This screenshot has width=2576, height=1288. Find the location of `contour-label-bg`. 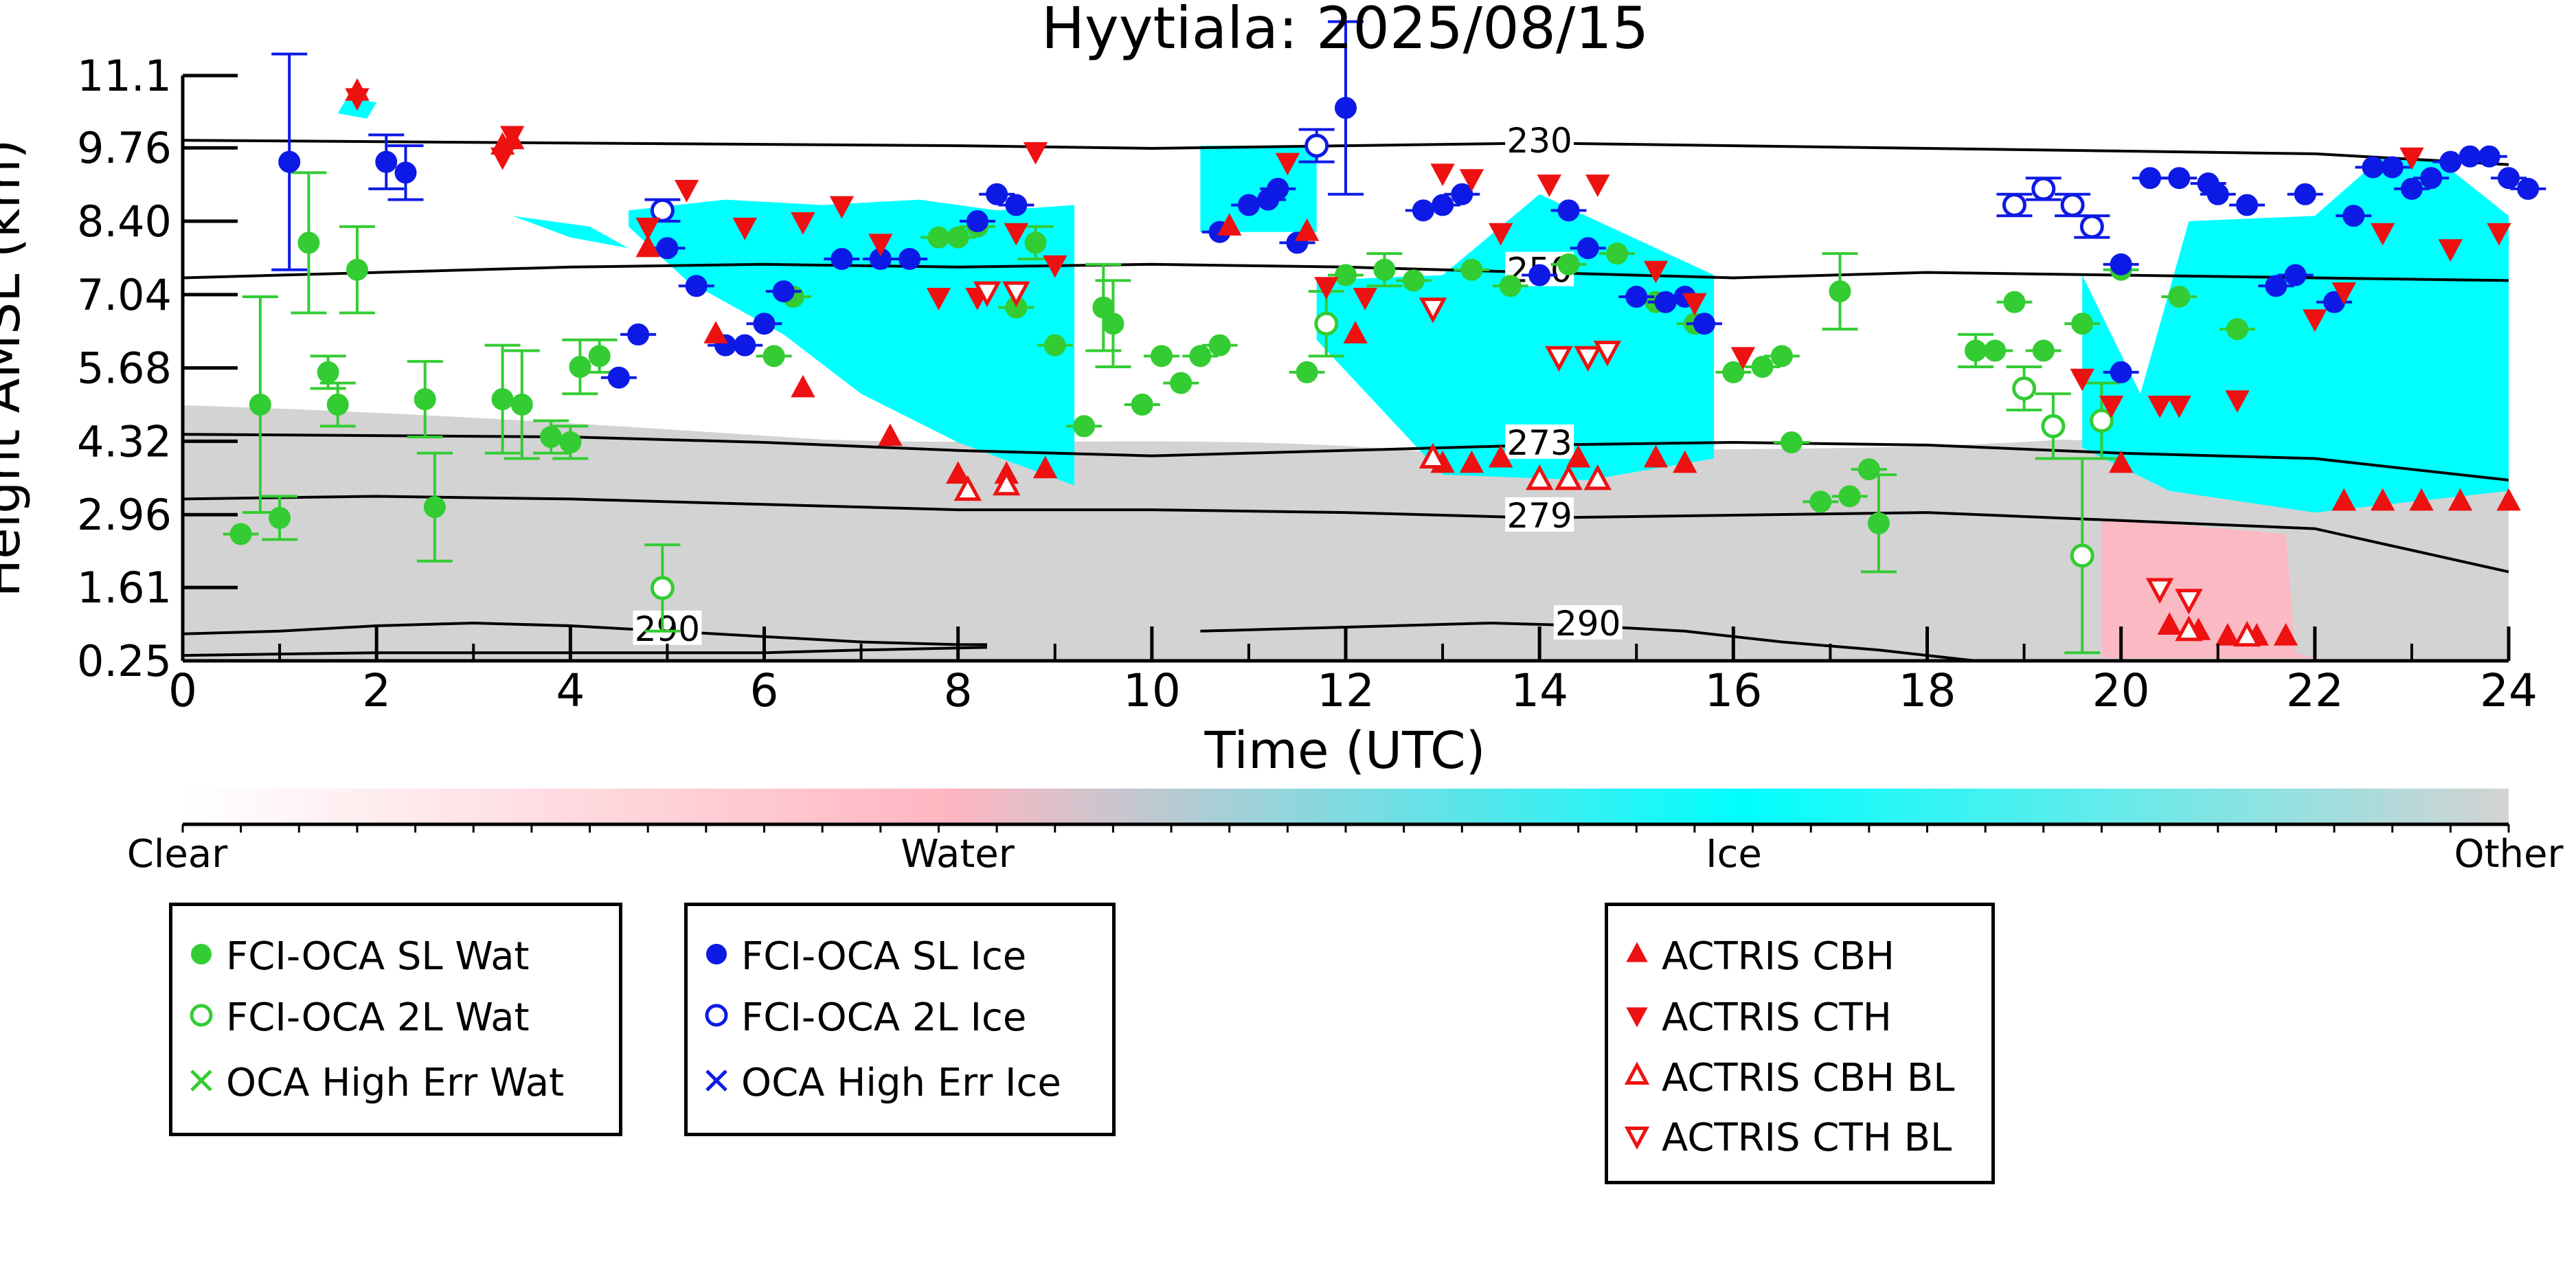

contour-label-bg is located at coordinates (1539, 441).